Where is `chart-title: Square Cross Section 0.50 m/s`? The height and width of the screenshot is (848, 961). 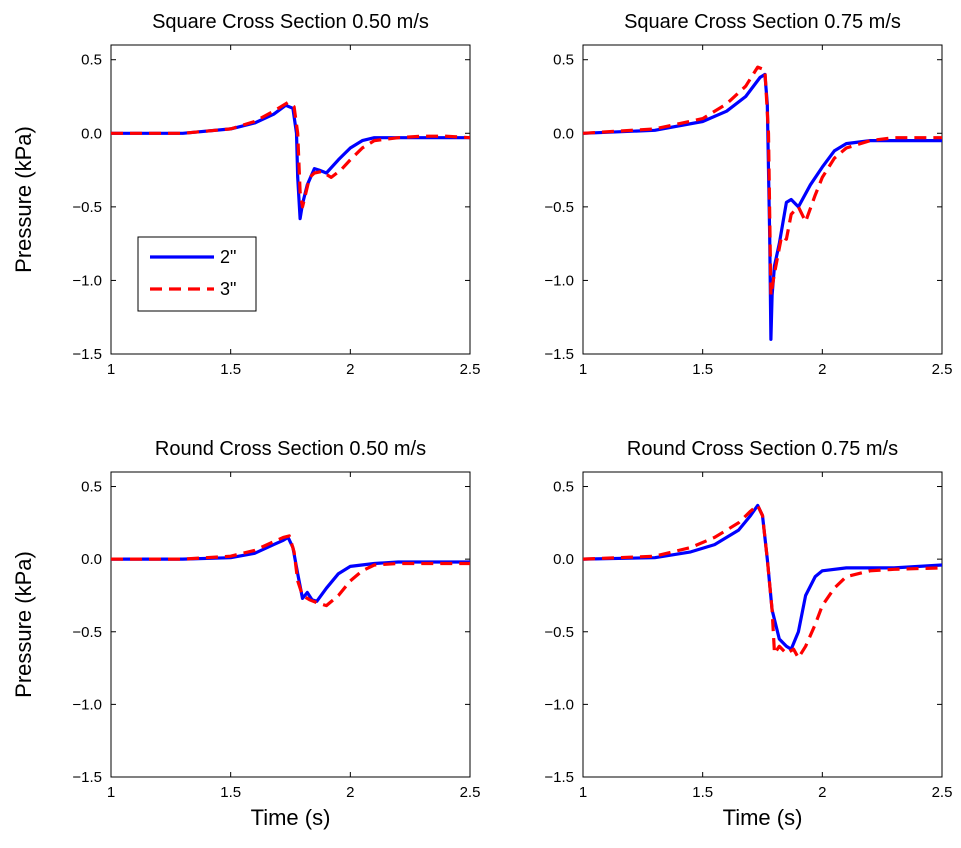 chart-title: Square Cross Section 0.50 m/s is located at coordinates (290, 22).